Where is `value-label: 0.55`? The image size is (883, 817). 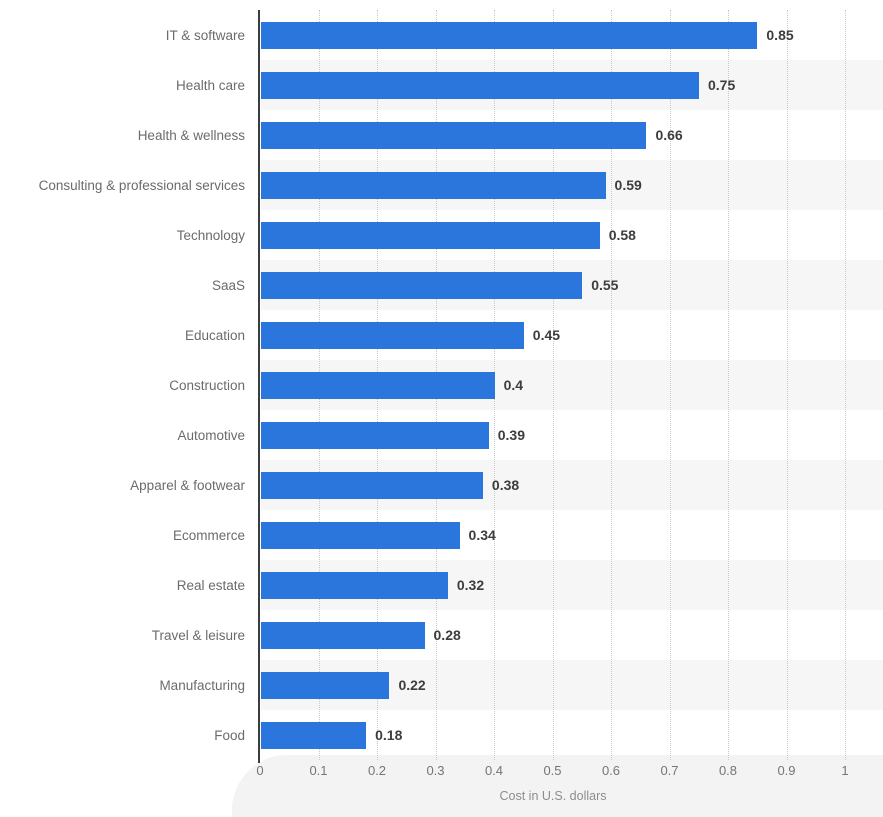
value-label: 0.55 is located at coordinates (605, 285).